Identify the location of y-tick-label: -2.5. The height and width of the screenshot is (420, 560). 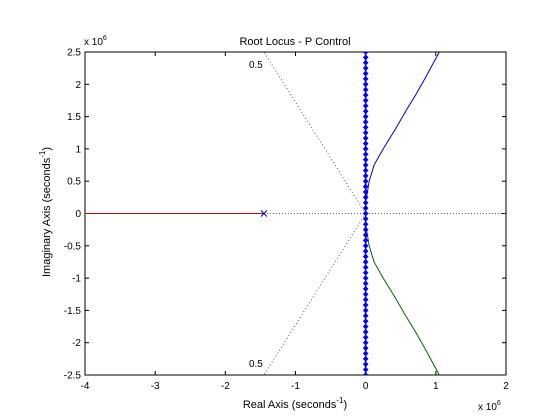
(73, 376).